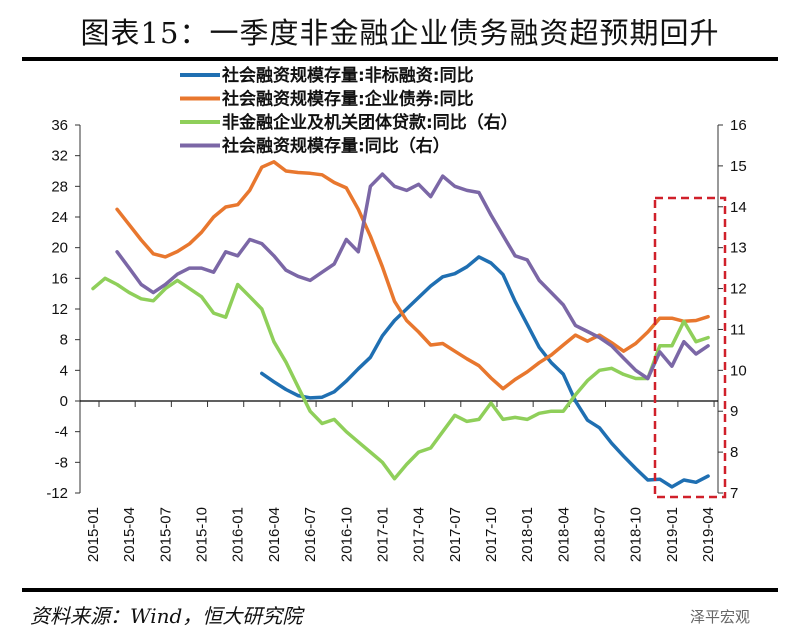 The height and width of the screenshot is (640, 800). I want to click on x-tick-label: 2019-01, so click(672, 534).